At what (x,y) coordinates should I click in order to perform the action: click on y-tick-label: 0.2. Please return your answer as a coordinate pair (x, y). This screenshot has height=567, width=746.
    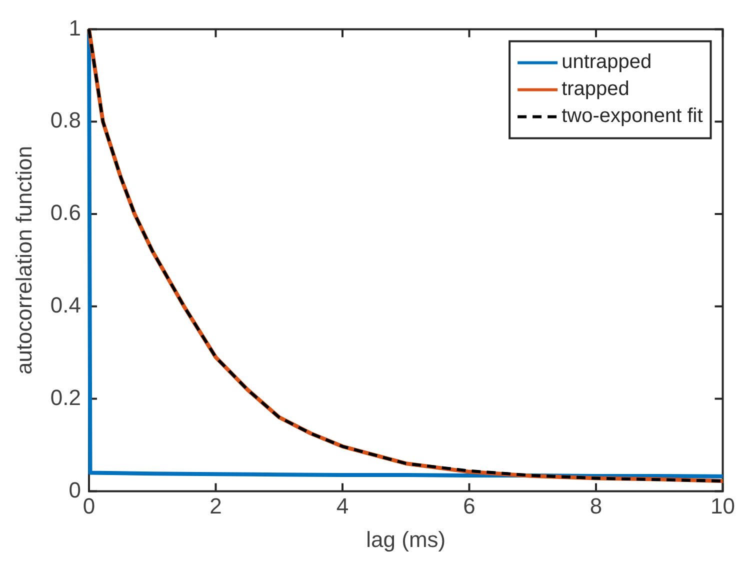
    Looking at the image, I should click on (65, 397).